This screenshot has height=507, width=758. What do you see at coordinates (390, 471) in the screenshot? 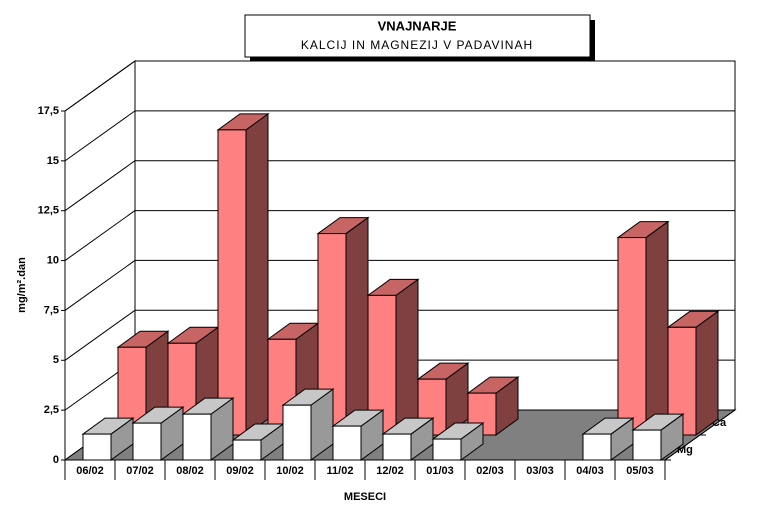
I see `x-tick-label: 12/02` at bounding box center [390, 471].